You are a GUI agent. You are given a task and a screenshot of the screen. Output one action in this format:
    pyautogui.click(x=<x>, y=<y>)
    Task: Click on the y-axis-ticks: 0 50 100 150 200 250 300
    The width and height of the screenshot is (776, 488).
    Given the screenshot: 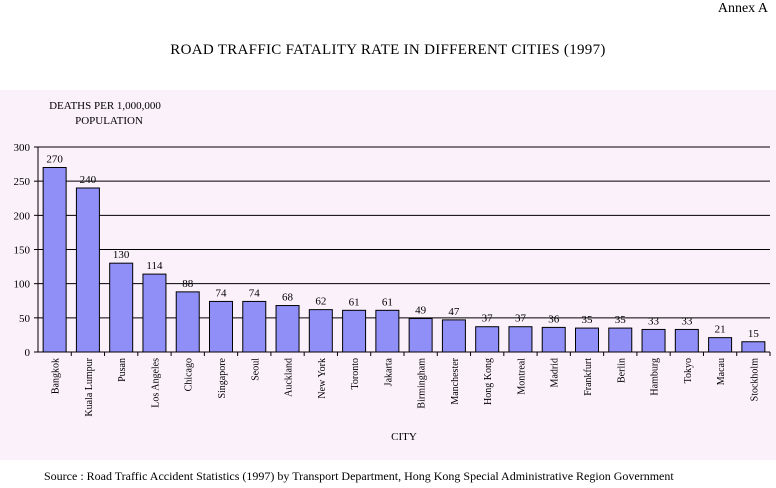 What is the action you would take?
    pyautogui.click(x=26, y=250)
    